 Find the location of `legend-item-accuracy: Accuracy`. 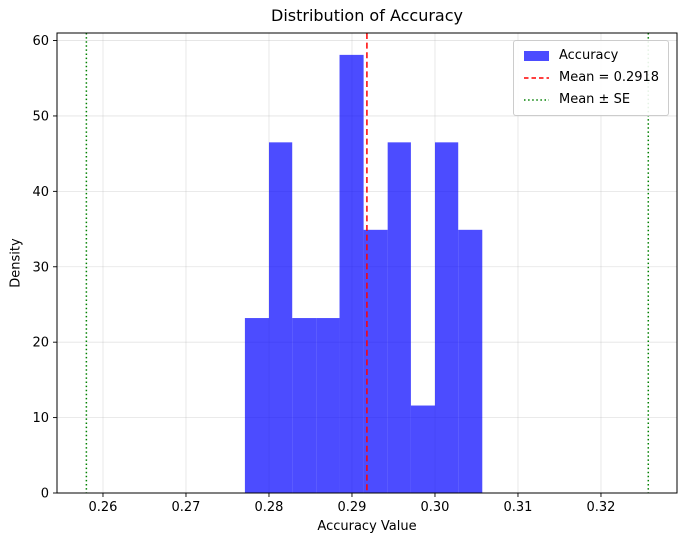

legend-item-accuracy: Accuracy is located at coordinates (591, 56).